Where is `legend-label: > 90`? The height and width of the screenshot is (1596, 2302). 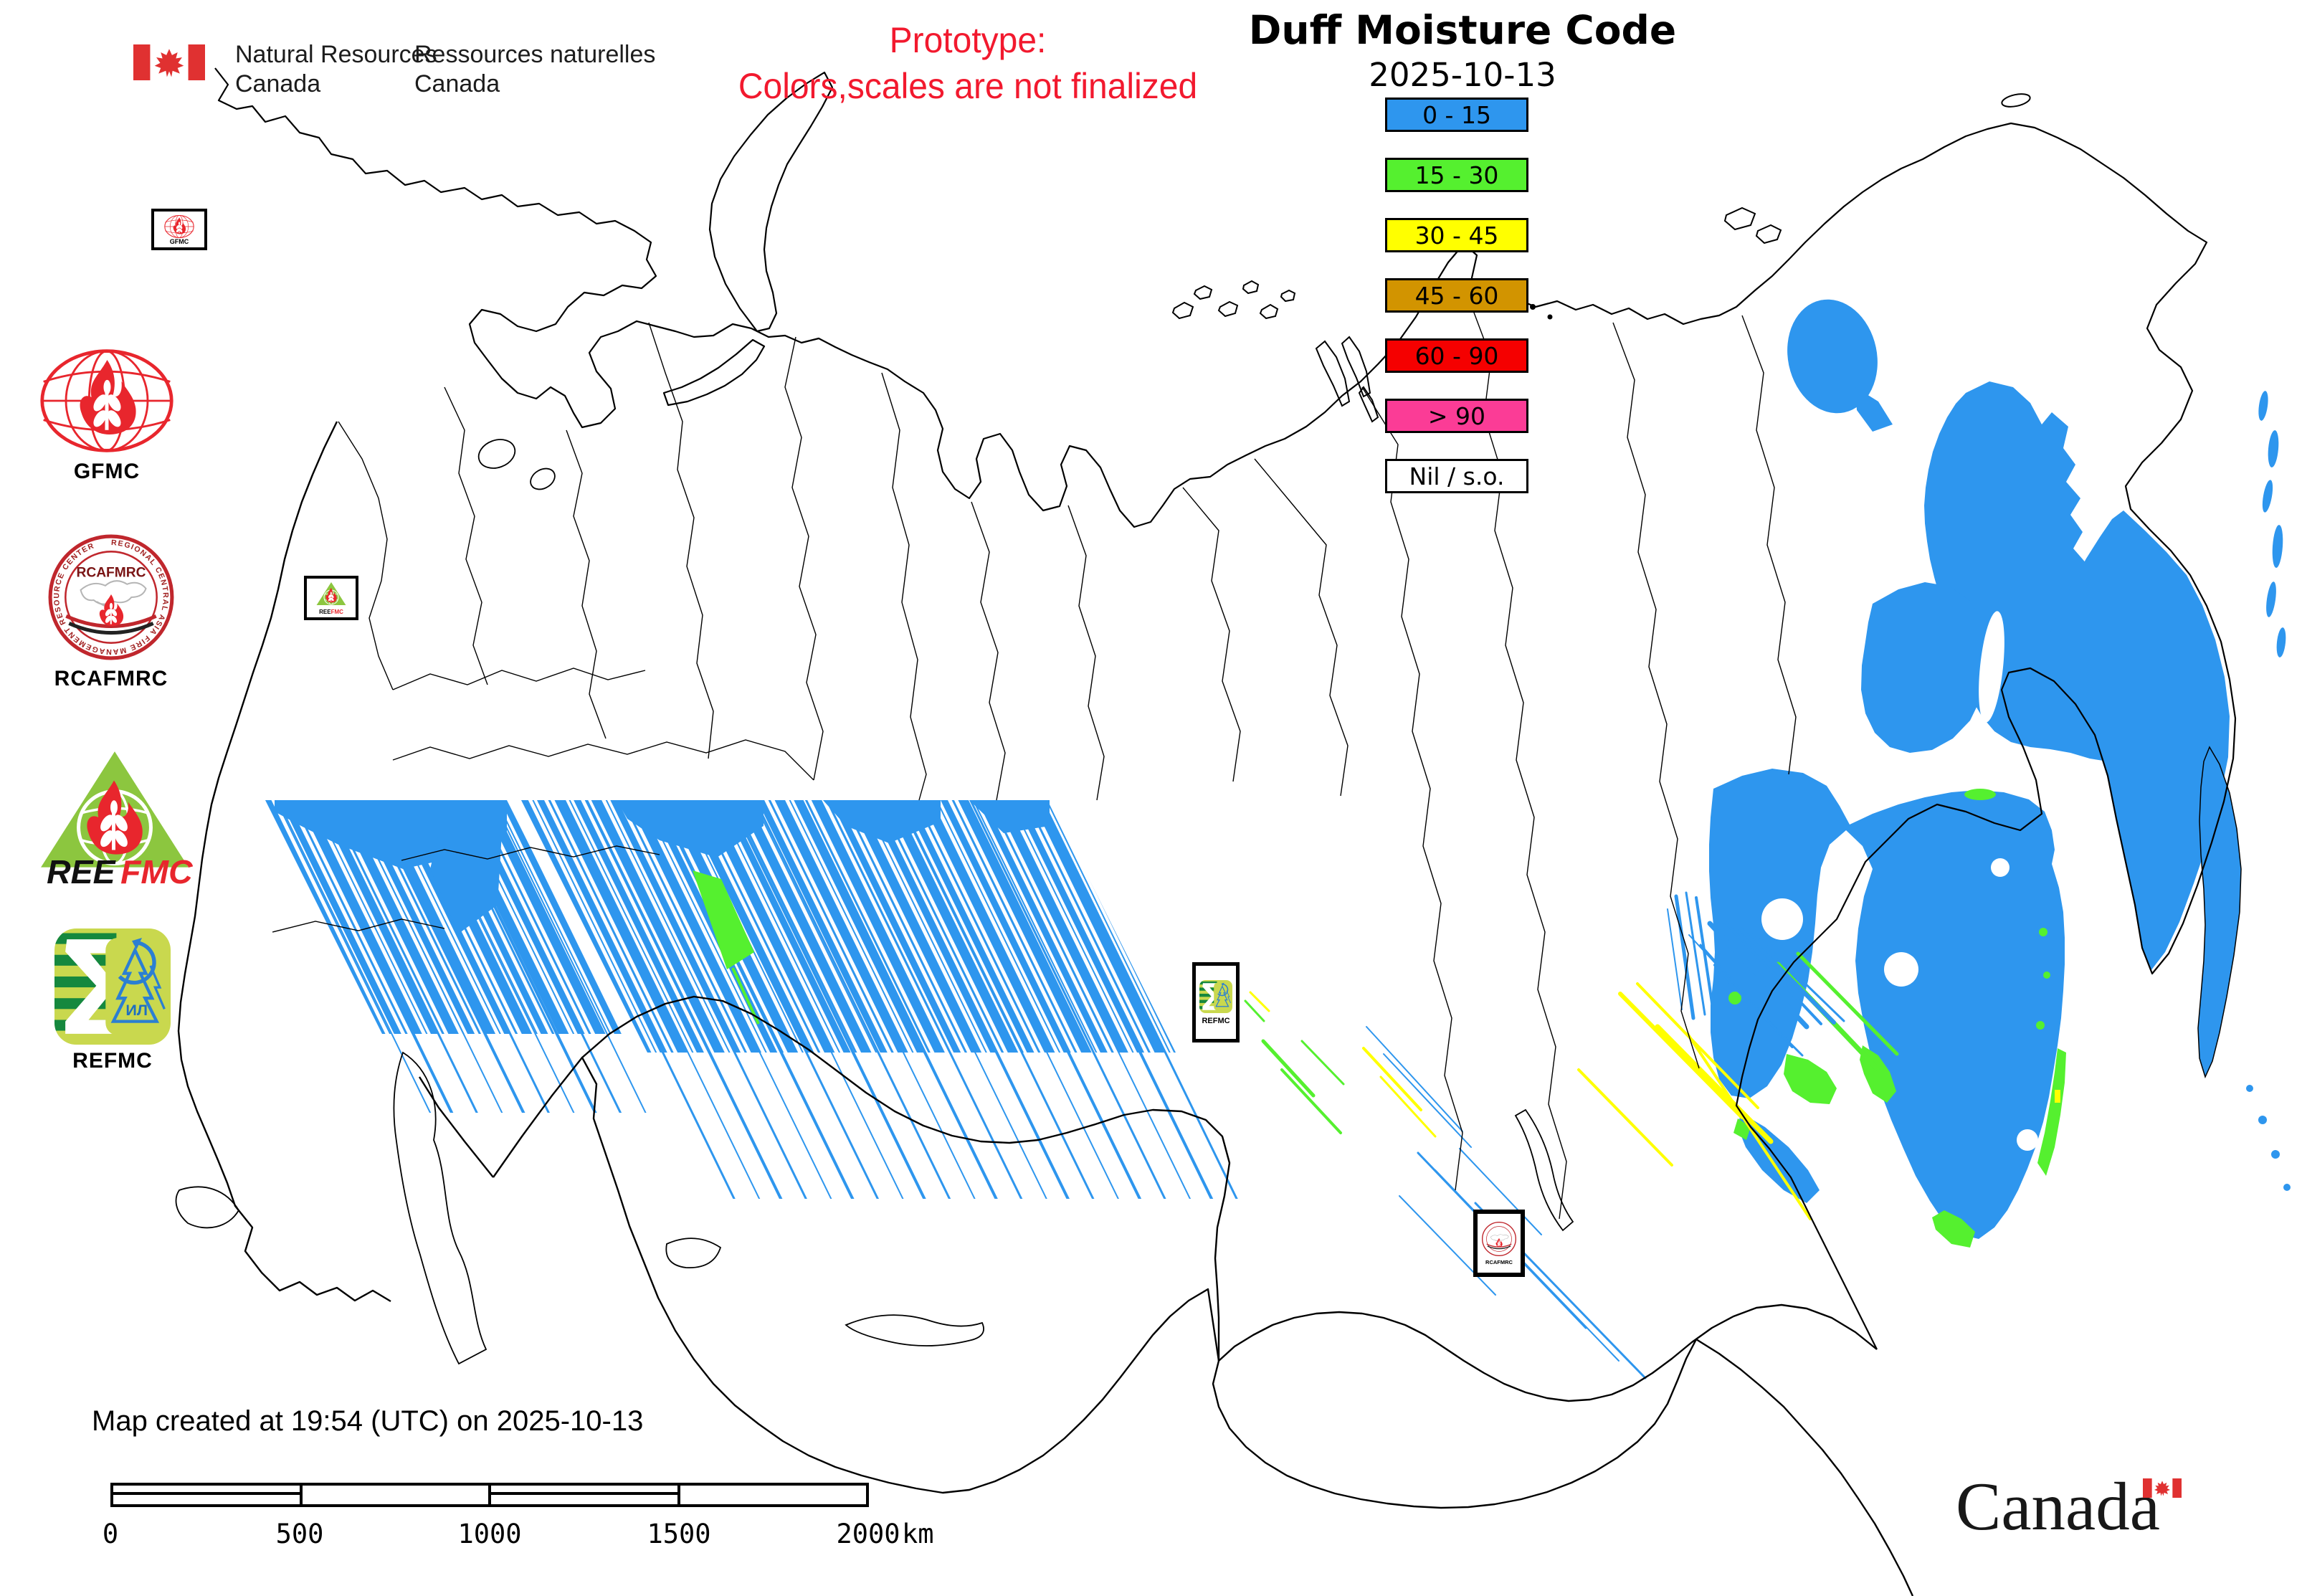
legend-label: > 90 is located at coordinates (1457, 416).